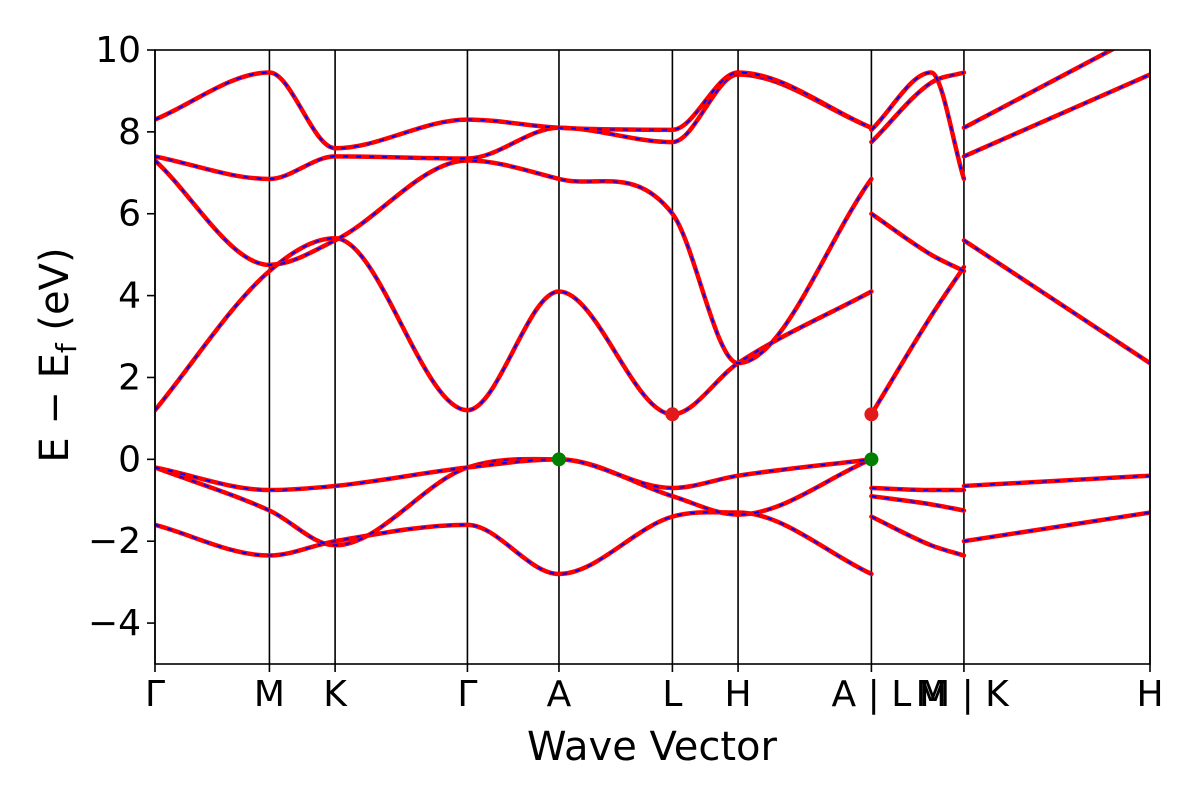 This screenshot has width=1200, height=800. What do you see at coordinates (114, 623) in the screenshot?
I see `y-tick-label: −4` at bounding box center [114, 623].